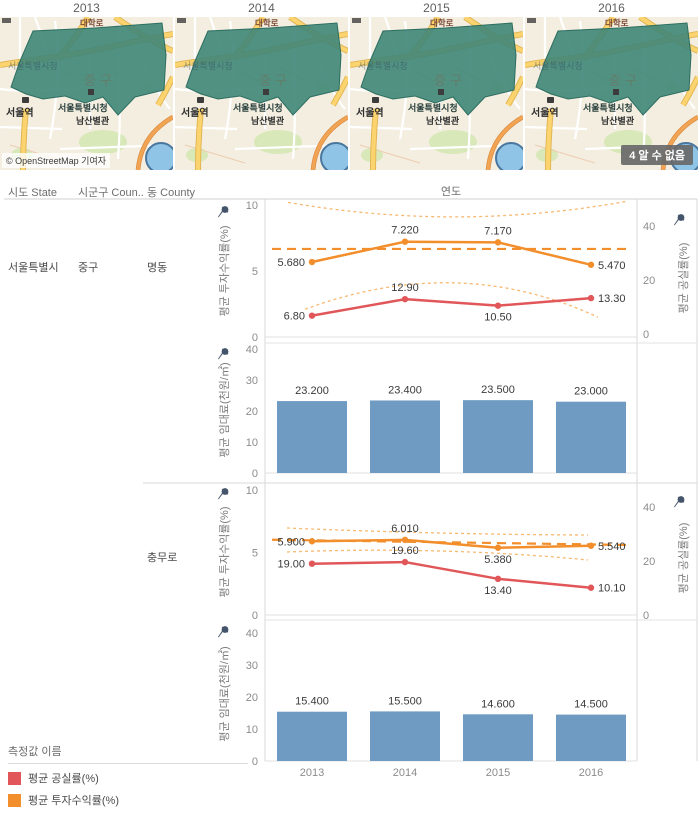 The image size is (700, 813). Describe the element at coordinates (14, 800) in the screenshot. I see `return-swatch` at that location.